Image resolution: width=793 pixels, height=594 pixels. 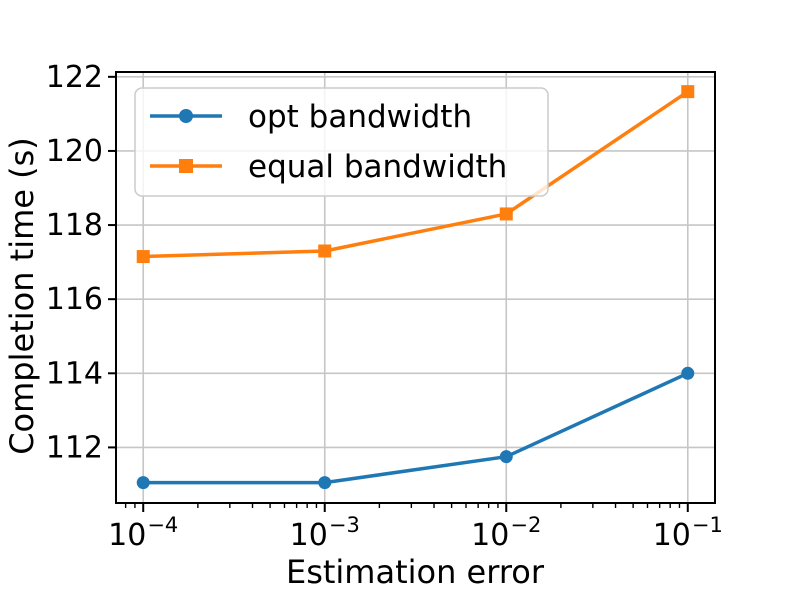 I want to click on y-tick-label: 116, so click(x=74, y=299).